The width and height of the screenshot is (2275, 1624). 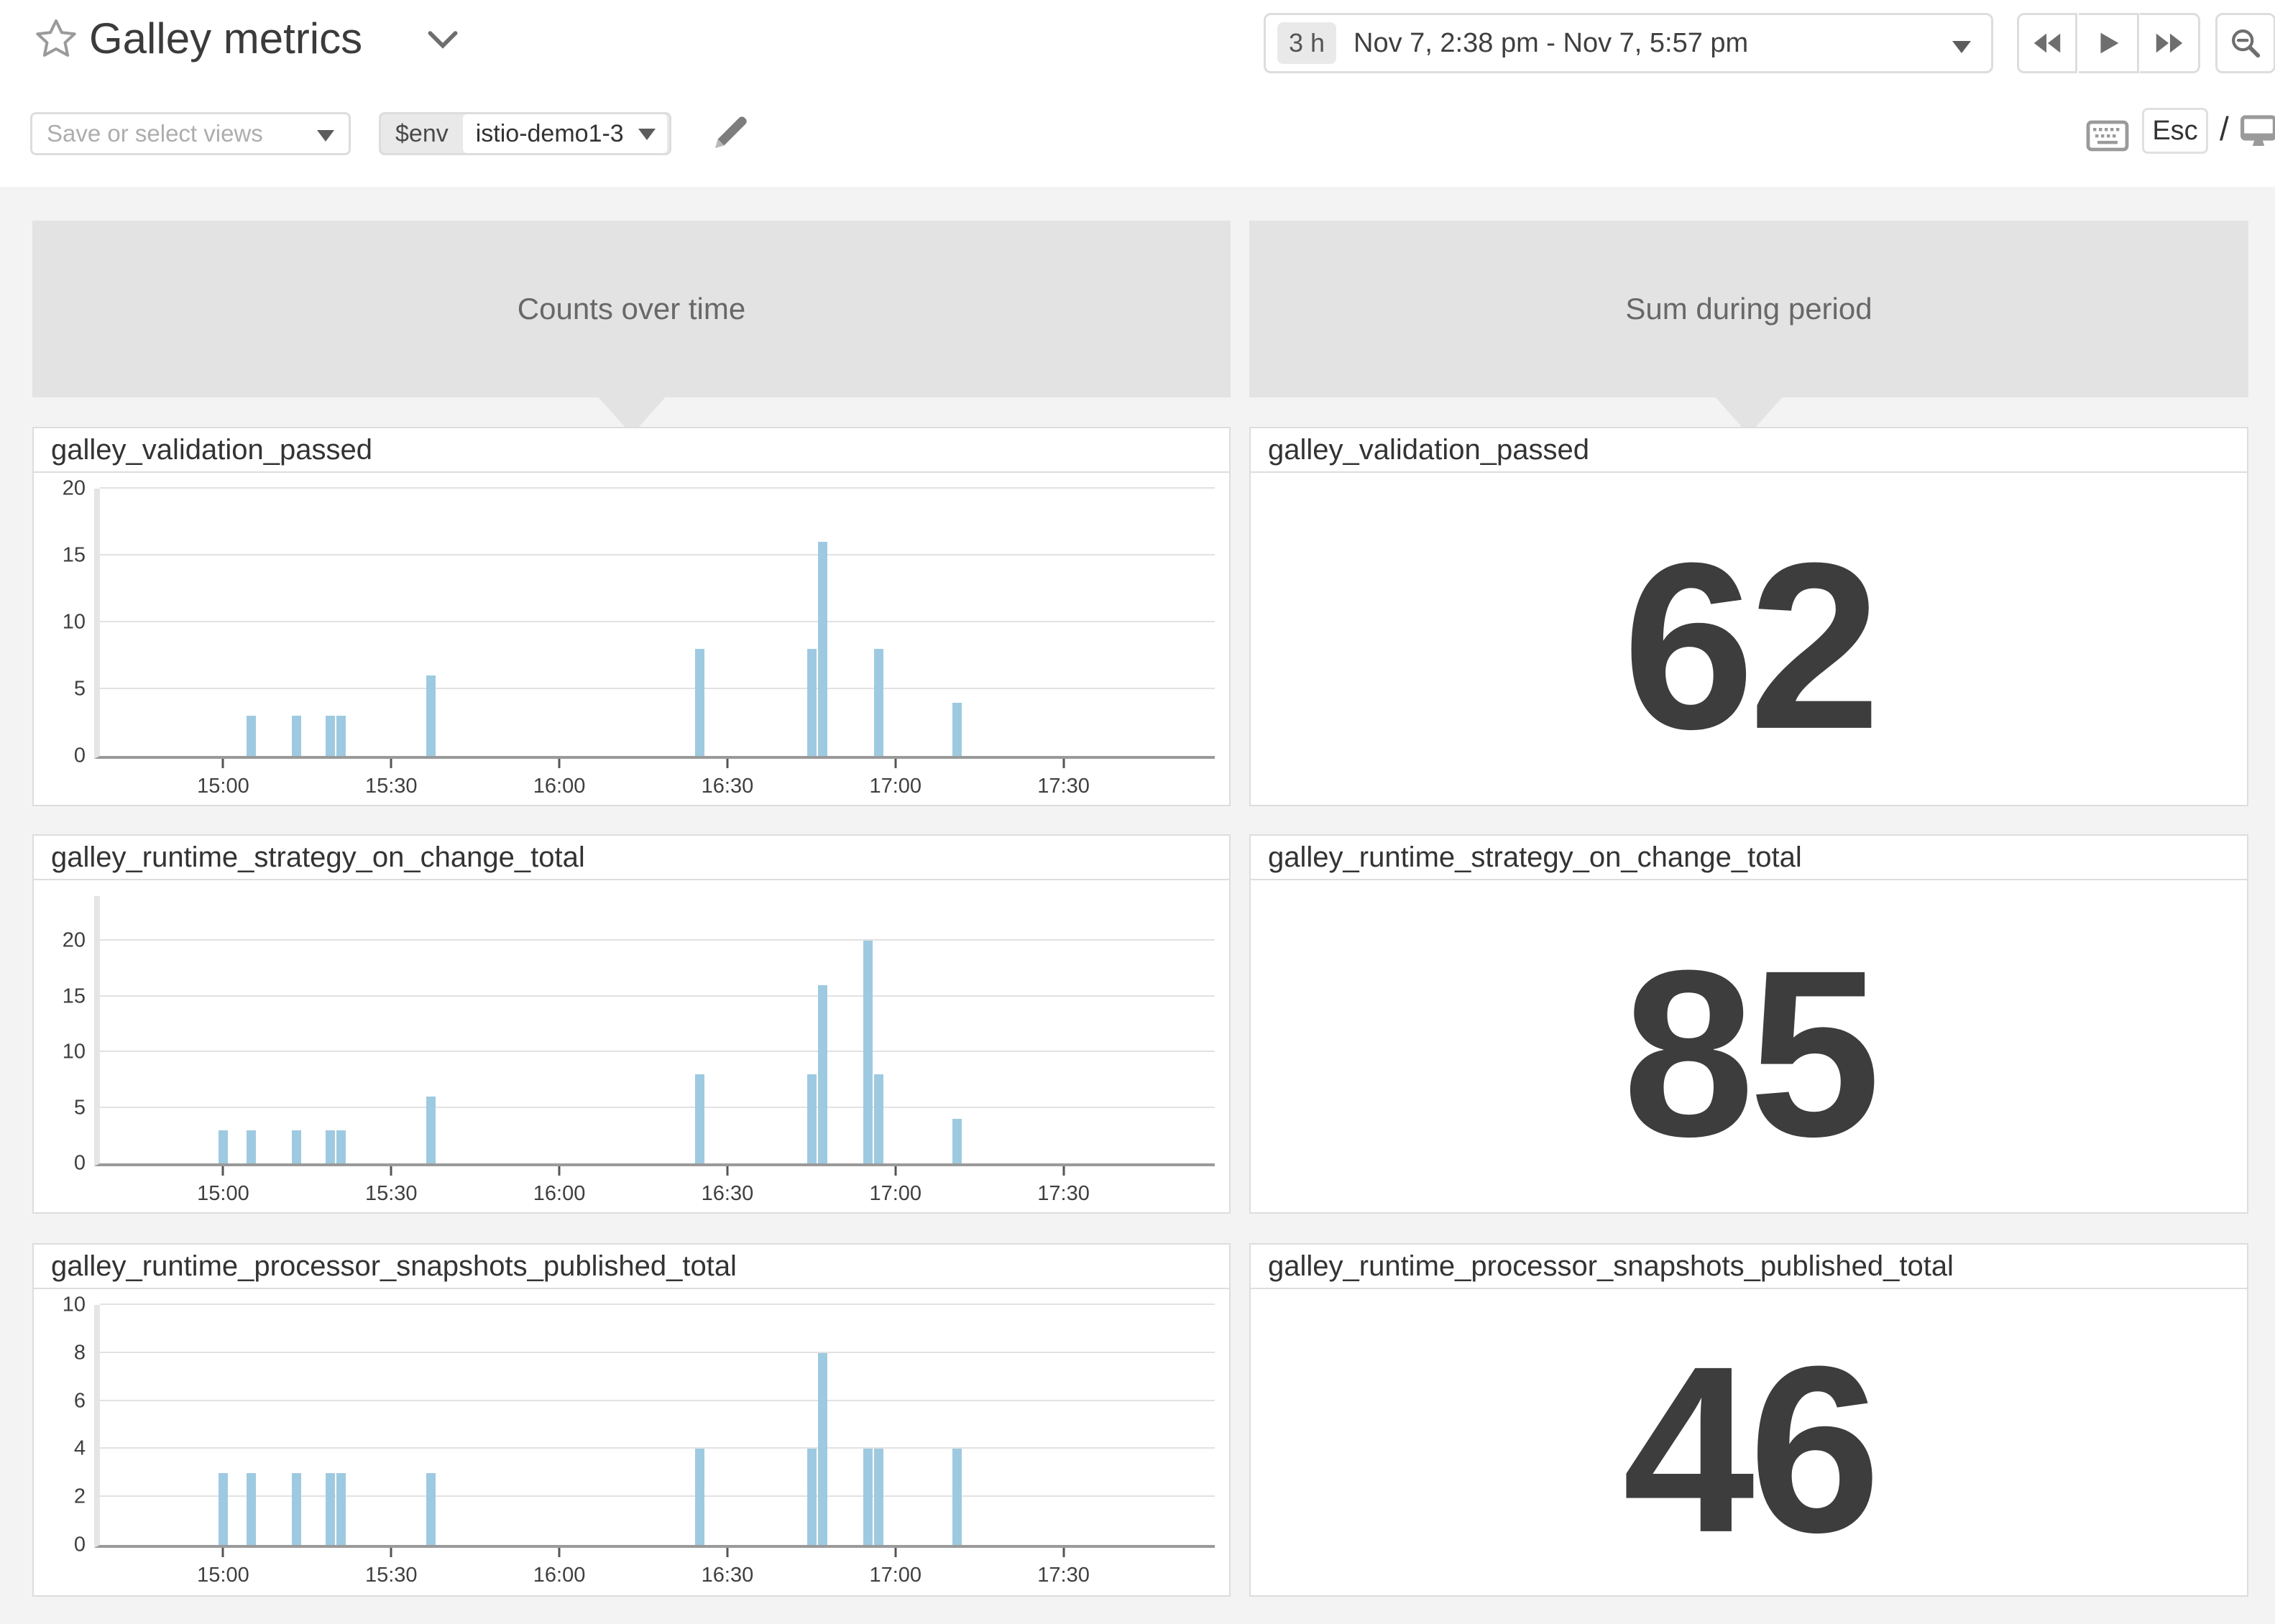 I want to click on env-variable-select: $env istio-demo1-3, so click(x=525, y=133).